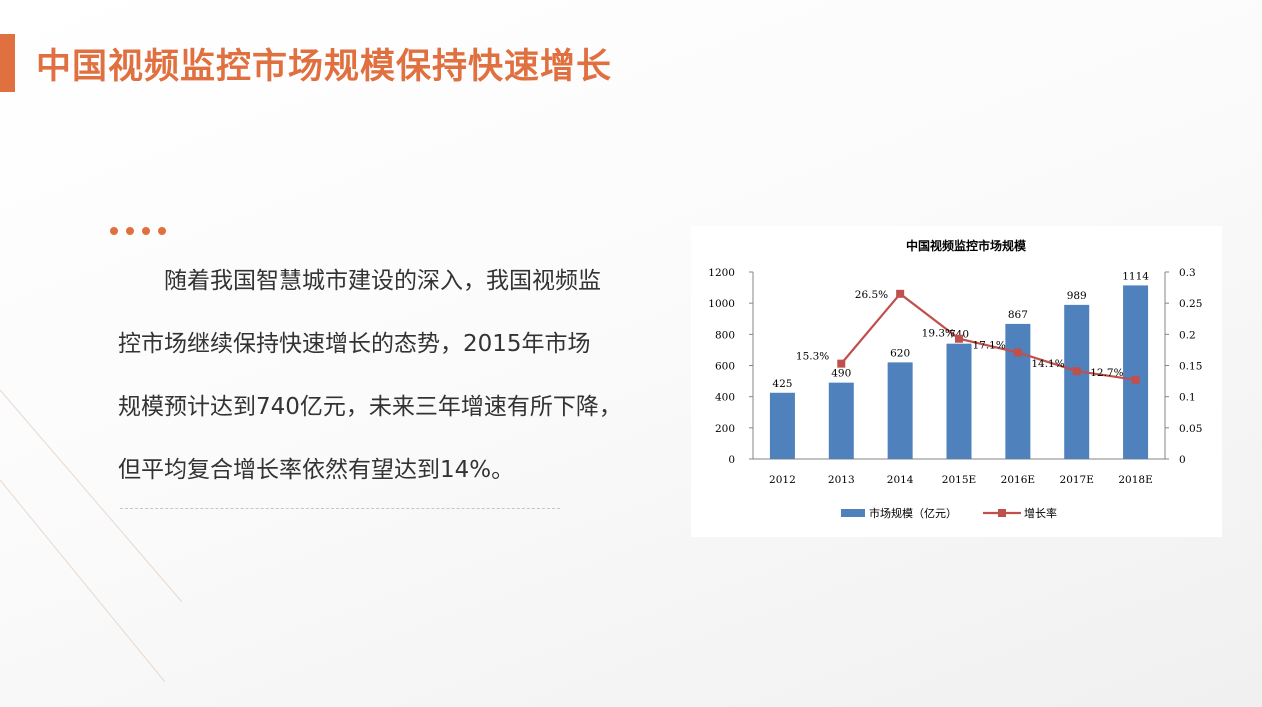 The image size is (1262, 707). What do you see at coordinates (138, 231) in the screenshot?
I see `bullet-dots` at bounding box center [138, 231].